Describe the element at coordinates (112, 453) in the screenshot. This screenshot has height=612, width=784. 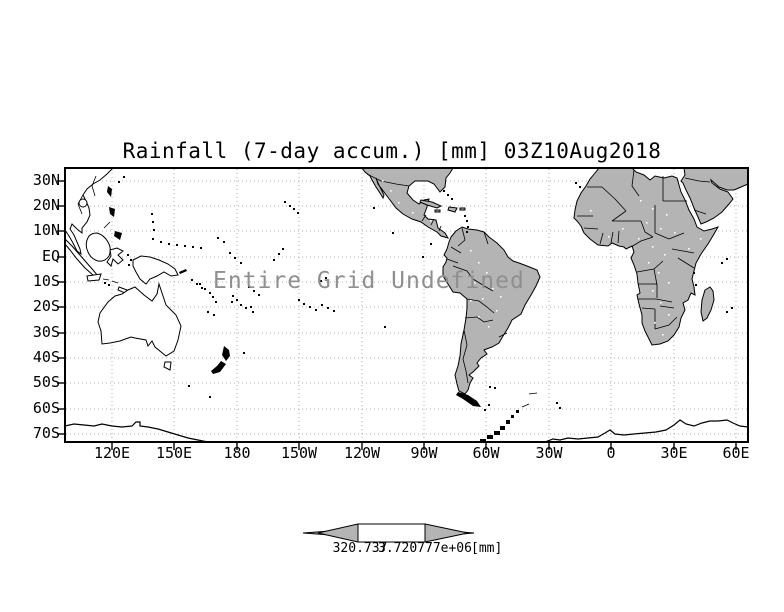
I see `x-axis-label: 120E` at that location.